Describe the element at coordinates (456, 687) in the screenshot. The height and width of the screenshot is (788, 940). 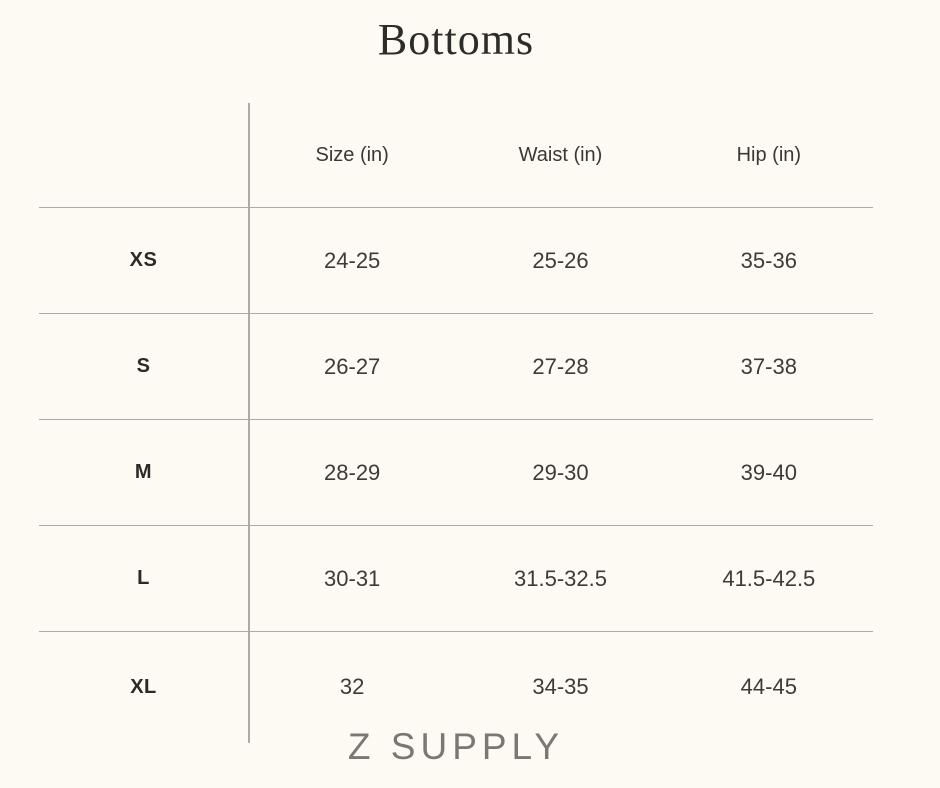
I see `table-row-xl: XL 32 34-35 44-45` at that location.